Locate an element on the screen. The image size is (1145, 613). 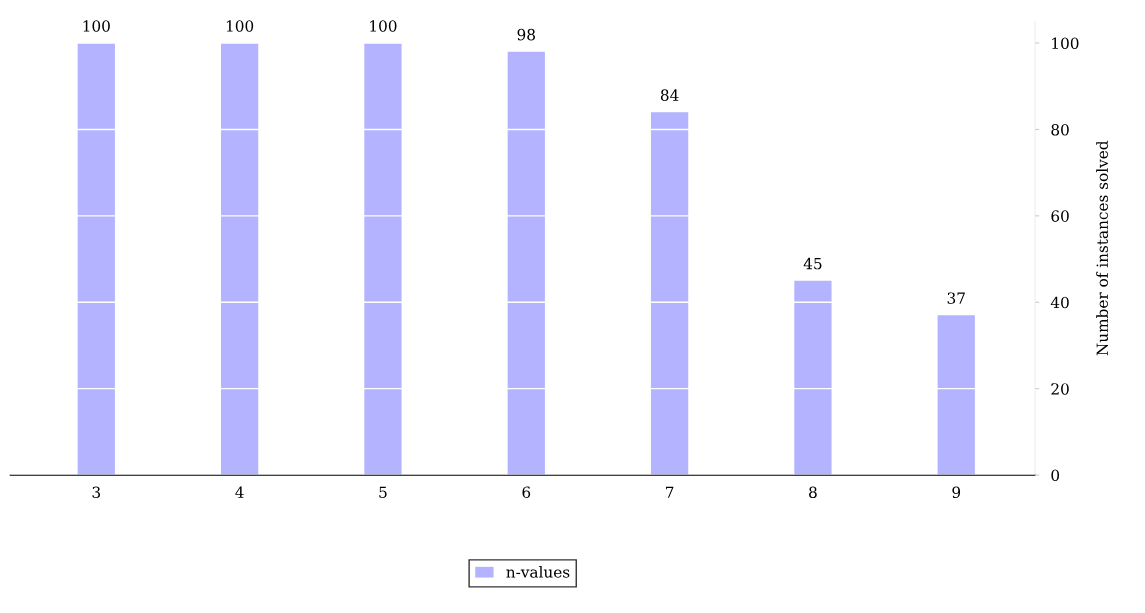
data-label: 37 is located at coordinates (956, 298).